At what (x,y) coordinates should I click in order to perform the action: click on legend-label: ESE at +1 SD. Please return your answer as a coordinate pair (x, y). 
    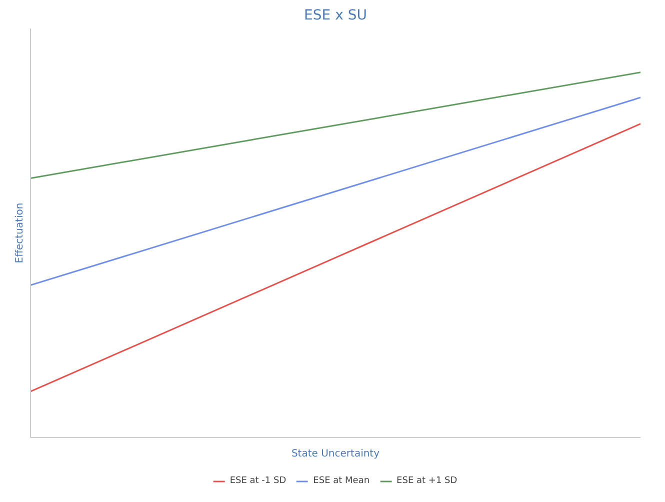
    Looking at the image, I should click on (427, 481).